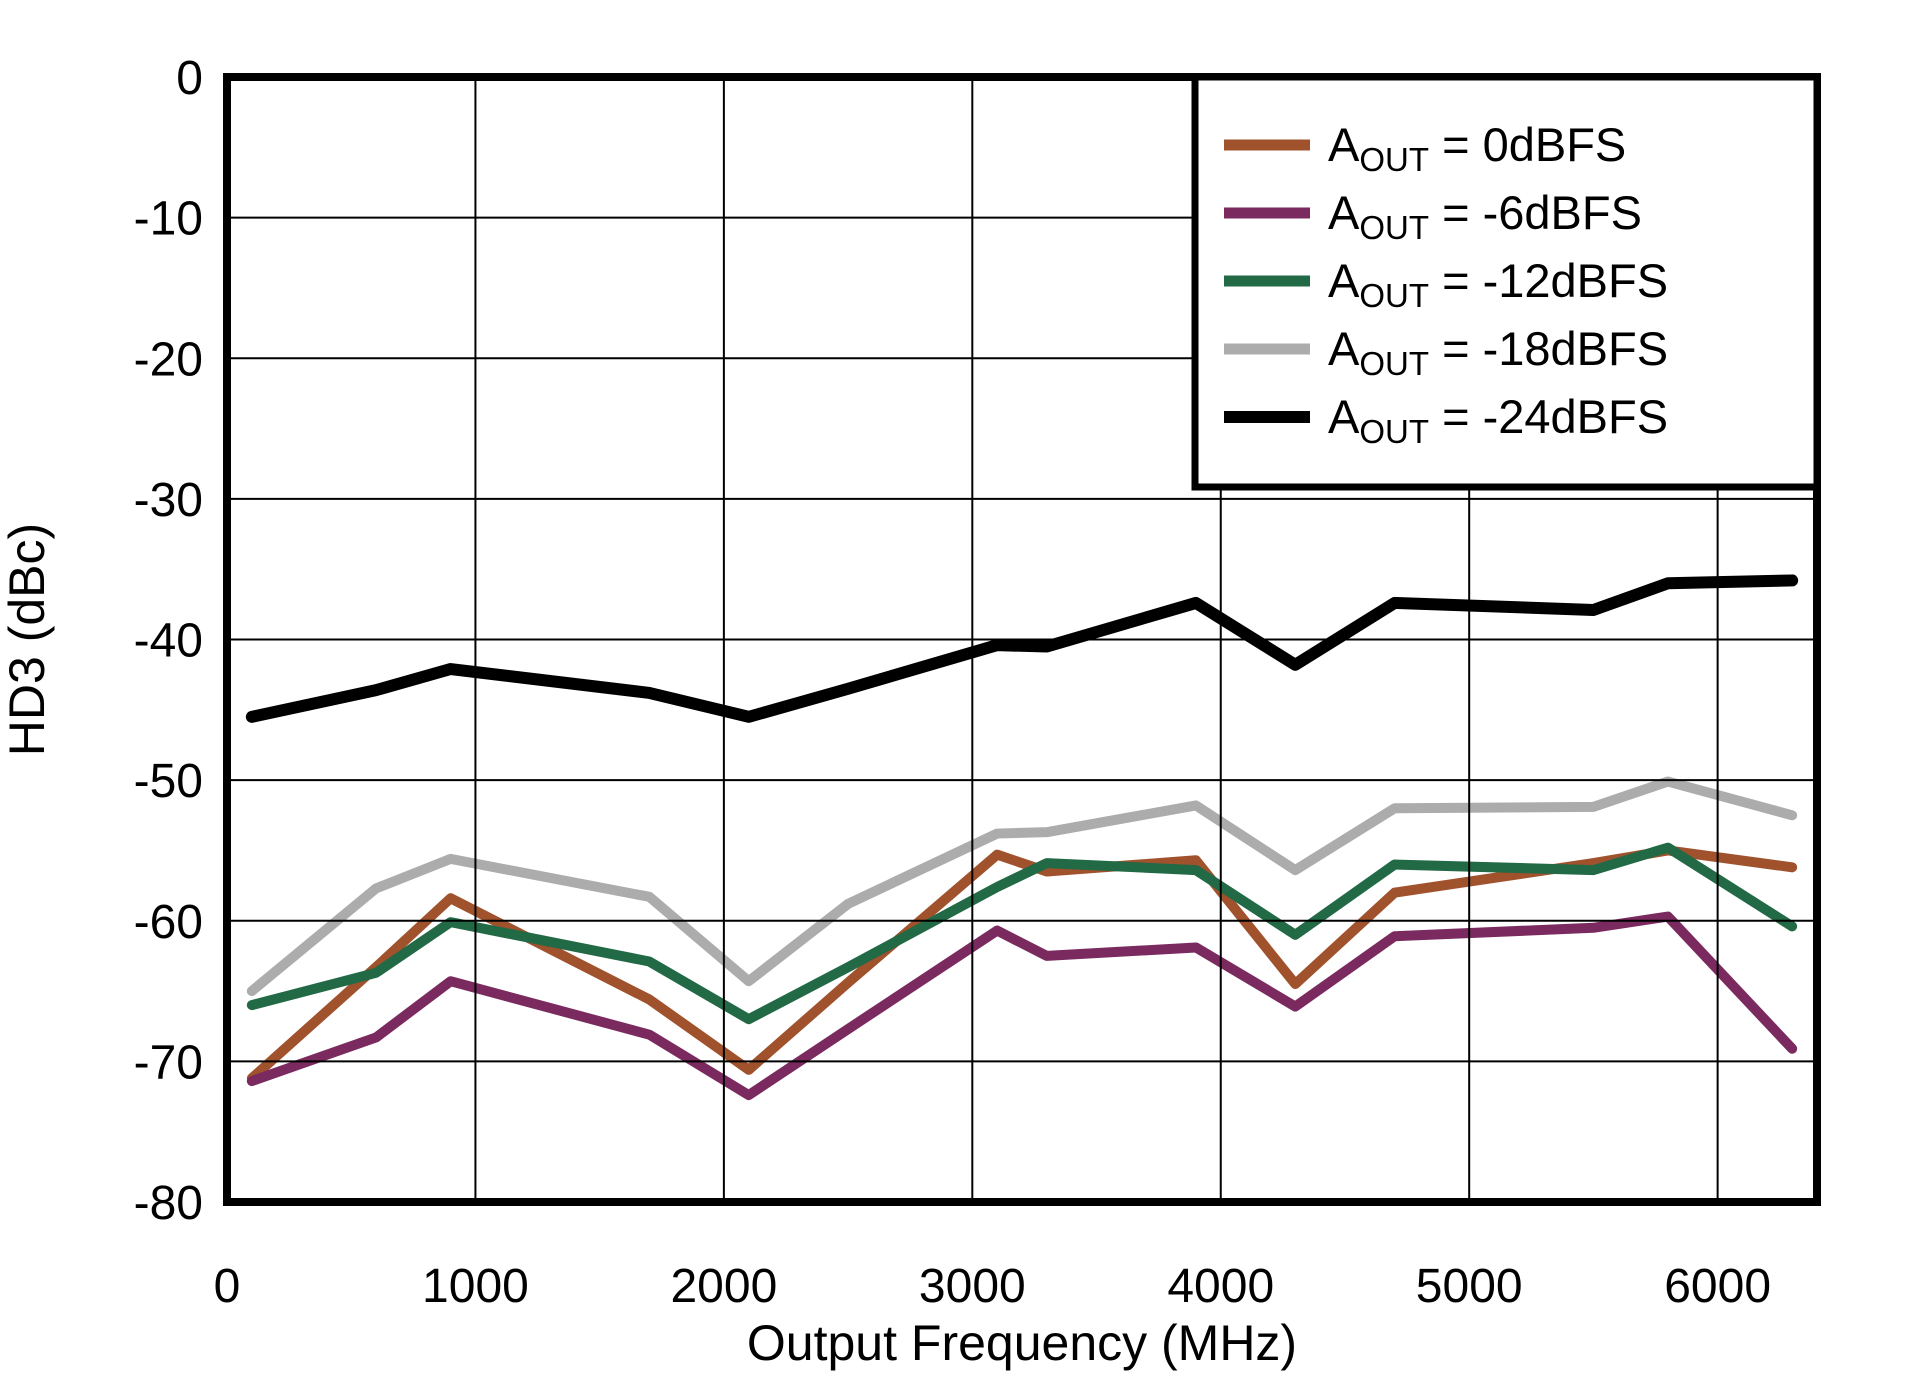 The width and height of the screenshot is (1918, 1382). Describe the element at coordinates (1485, 216) in the screenshot. I see `legend-label: AOUT = -6dBFS` at that location.